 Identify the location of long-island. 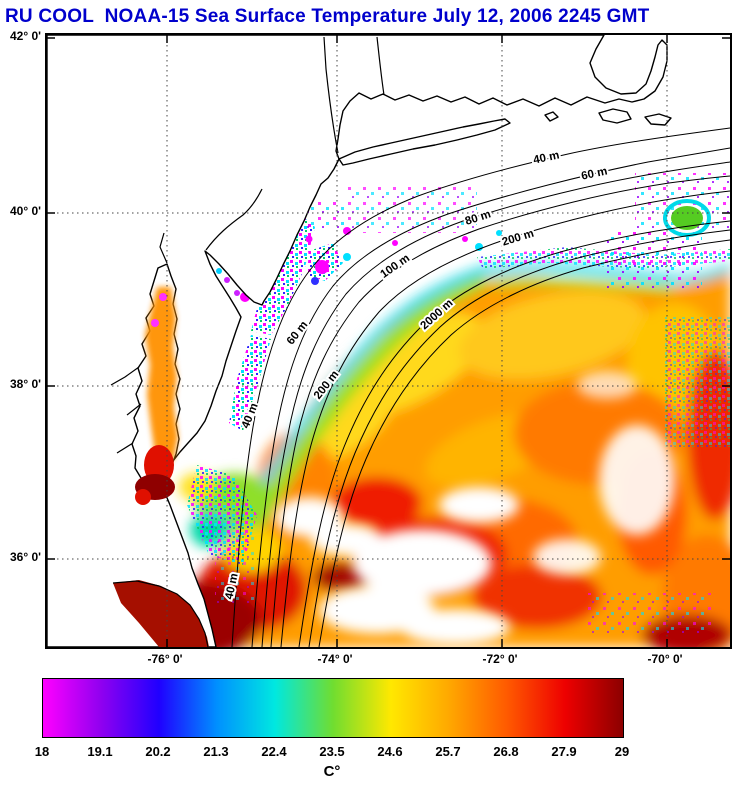
(424, 142).